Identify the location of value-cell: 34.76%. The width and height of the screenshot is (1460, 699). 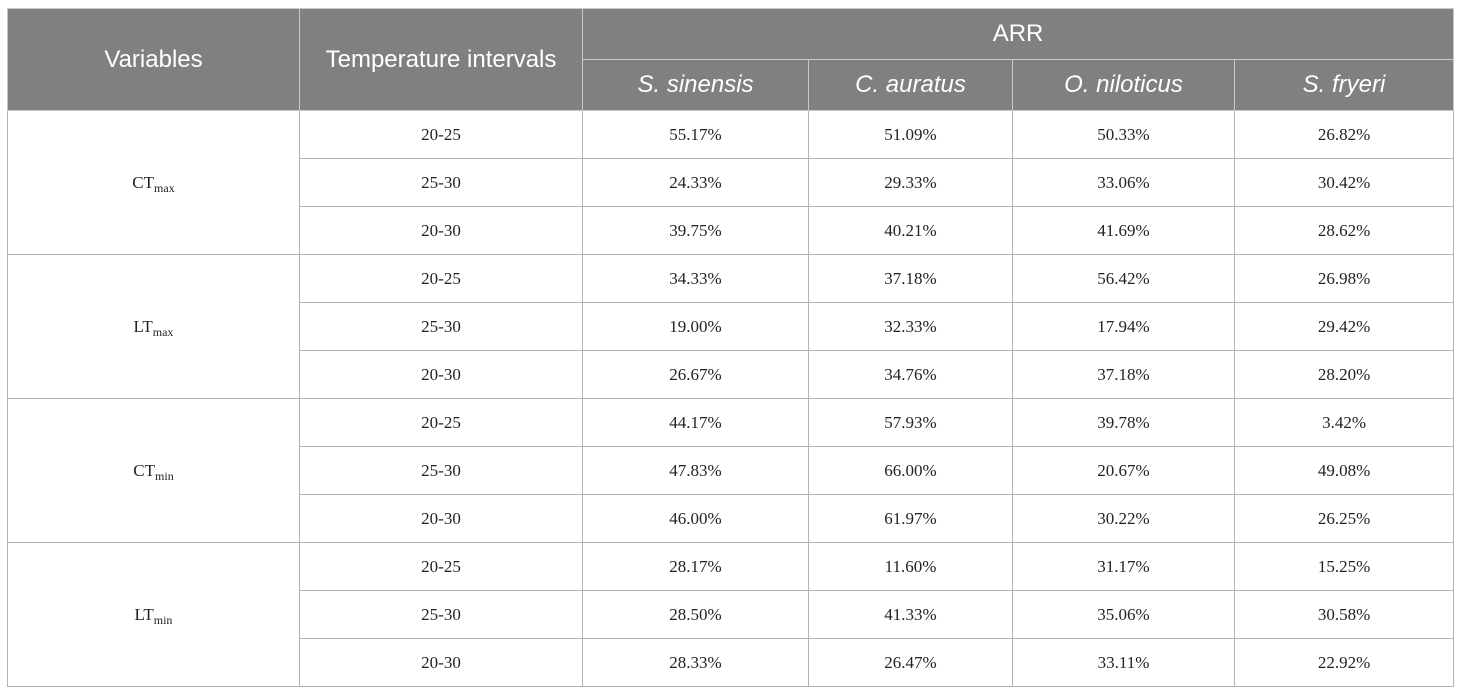
(910, 374).